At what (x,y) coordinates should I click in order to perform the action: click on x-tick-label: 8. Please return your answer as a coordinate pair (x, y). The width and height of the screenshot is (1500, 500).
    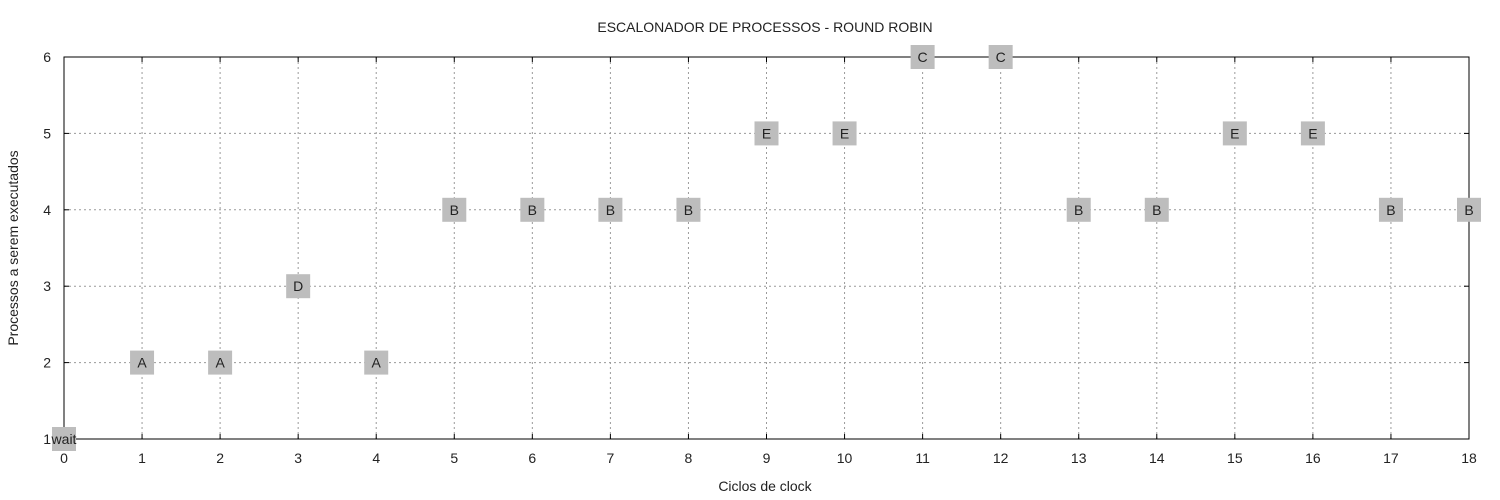
    Looking at the image, I should click on (689, 458).